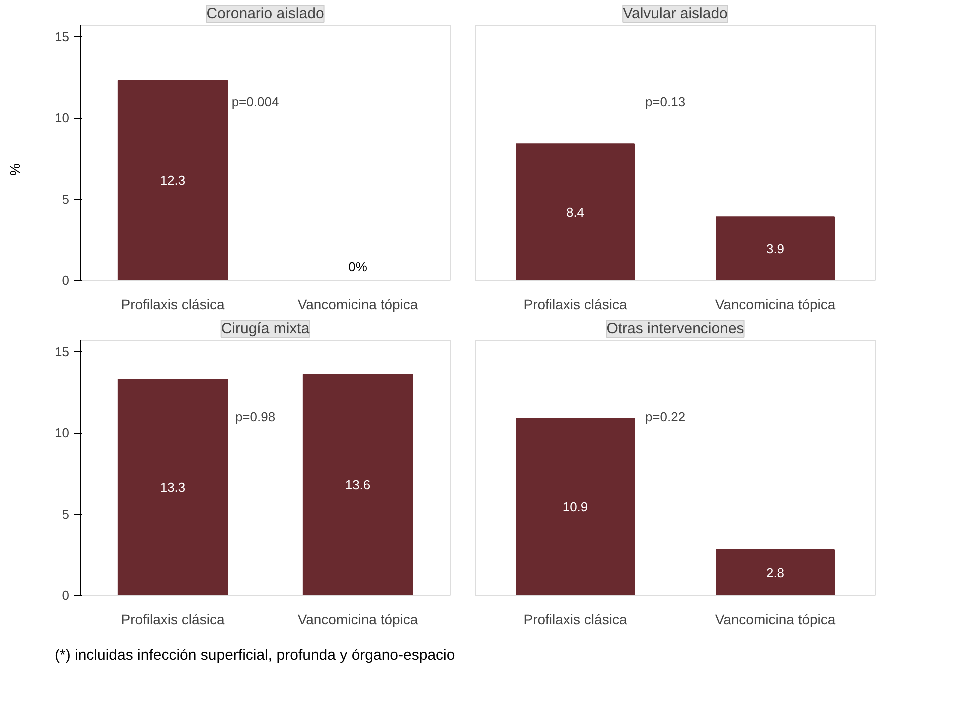  What do you see at coordinates (775, 248) in the screenshot?
I see `data-label: 3.9` at bounding box center [775, 248].